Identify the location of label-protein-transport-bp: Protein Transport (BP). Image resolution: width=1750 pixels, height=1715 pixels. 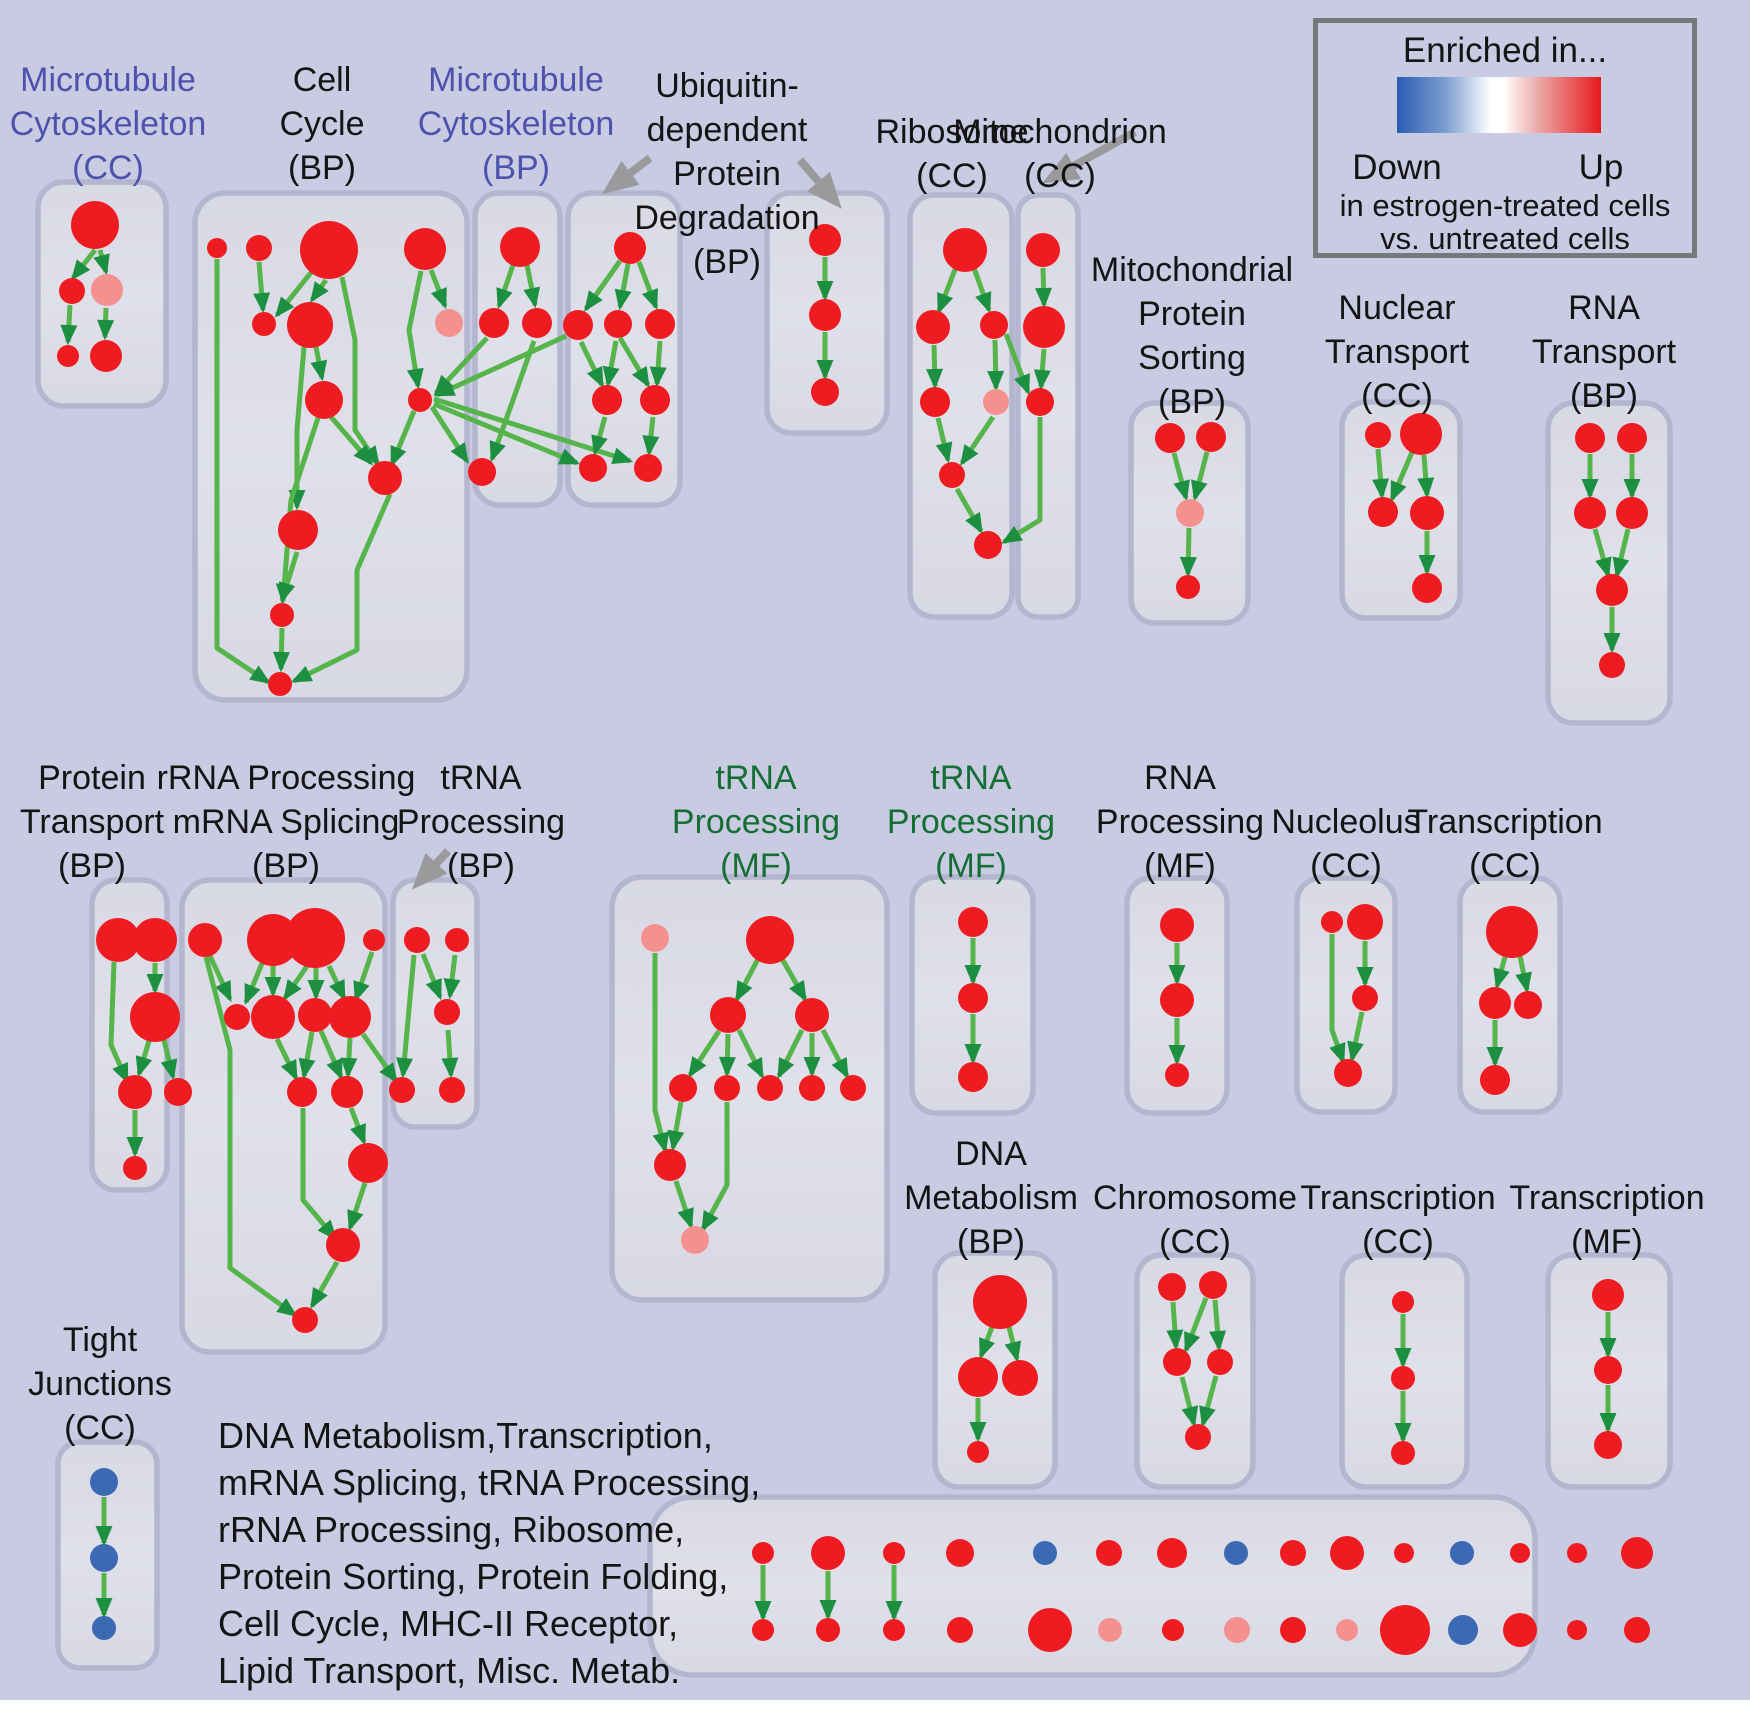
(92, 822).